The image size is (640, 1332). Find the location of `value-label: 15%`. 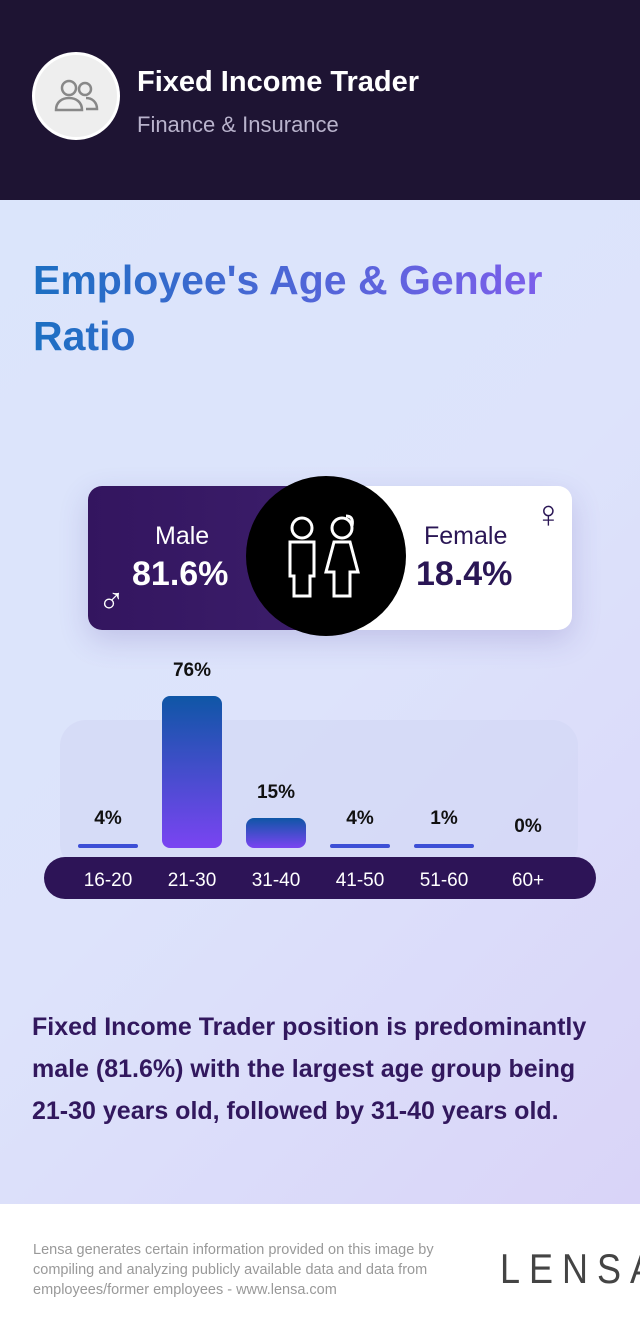

value-label: 15% is located at coordinates (276, 792).